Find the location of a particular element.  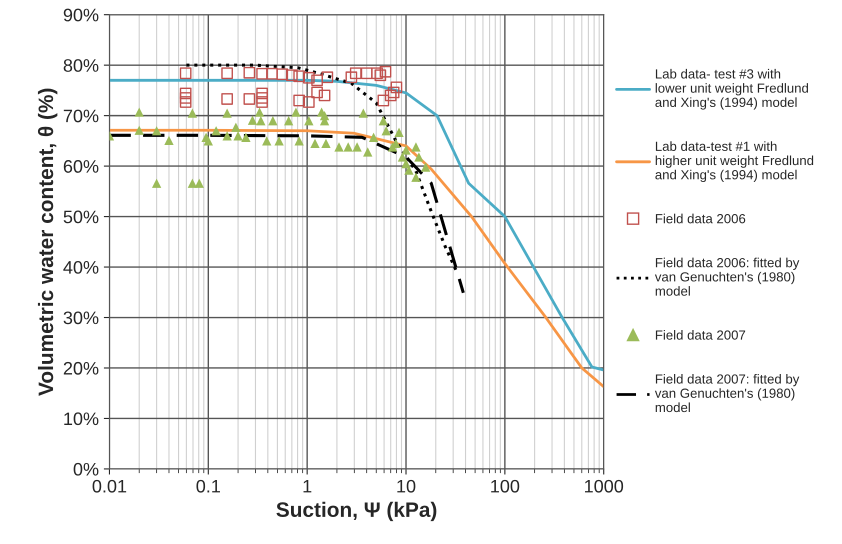

legend-label: Field data 2007: fitted by van Genuchten's (1980) model is located at coordinates (727, 393).